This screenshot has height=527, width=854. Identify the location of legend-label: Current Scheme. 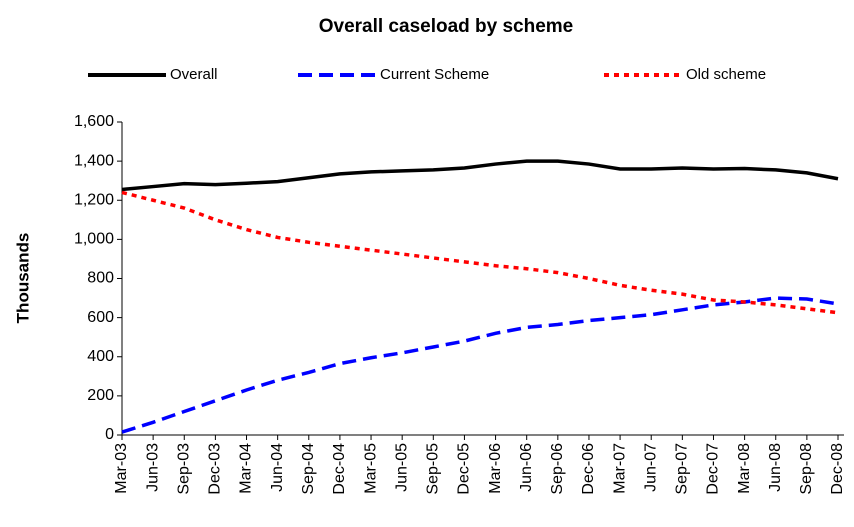
(434, 74).